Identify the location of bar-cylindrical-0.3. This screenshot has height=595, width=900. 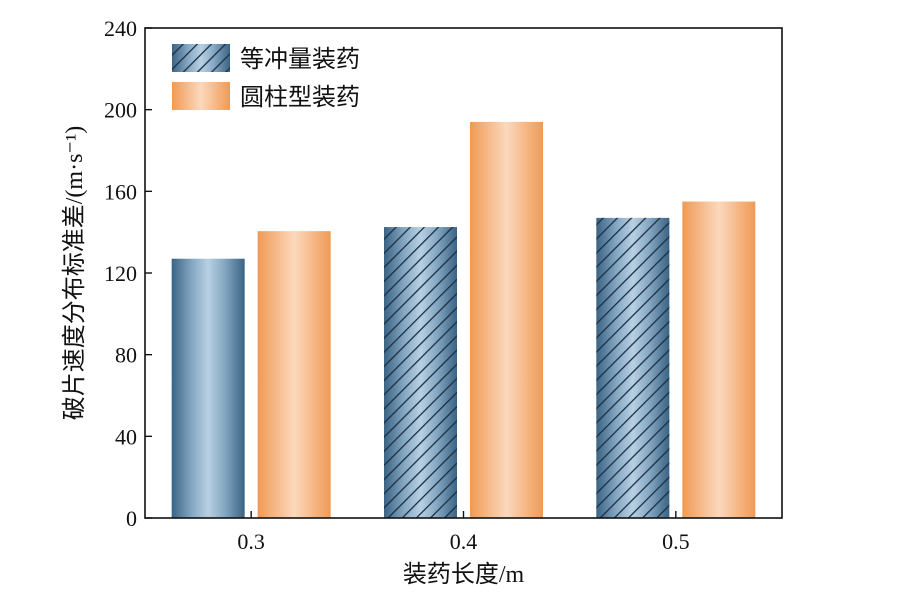
(294, 375).